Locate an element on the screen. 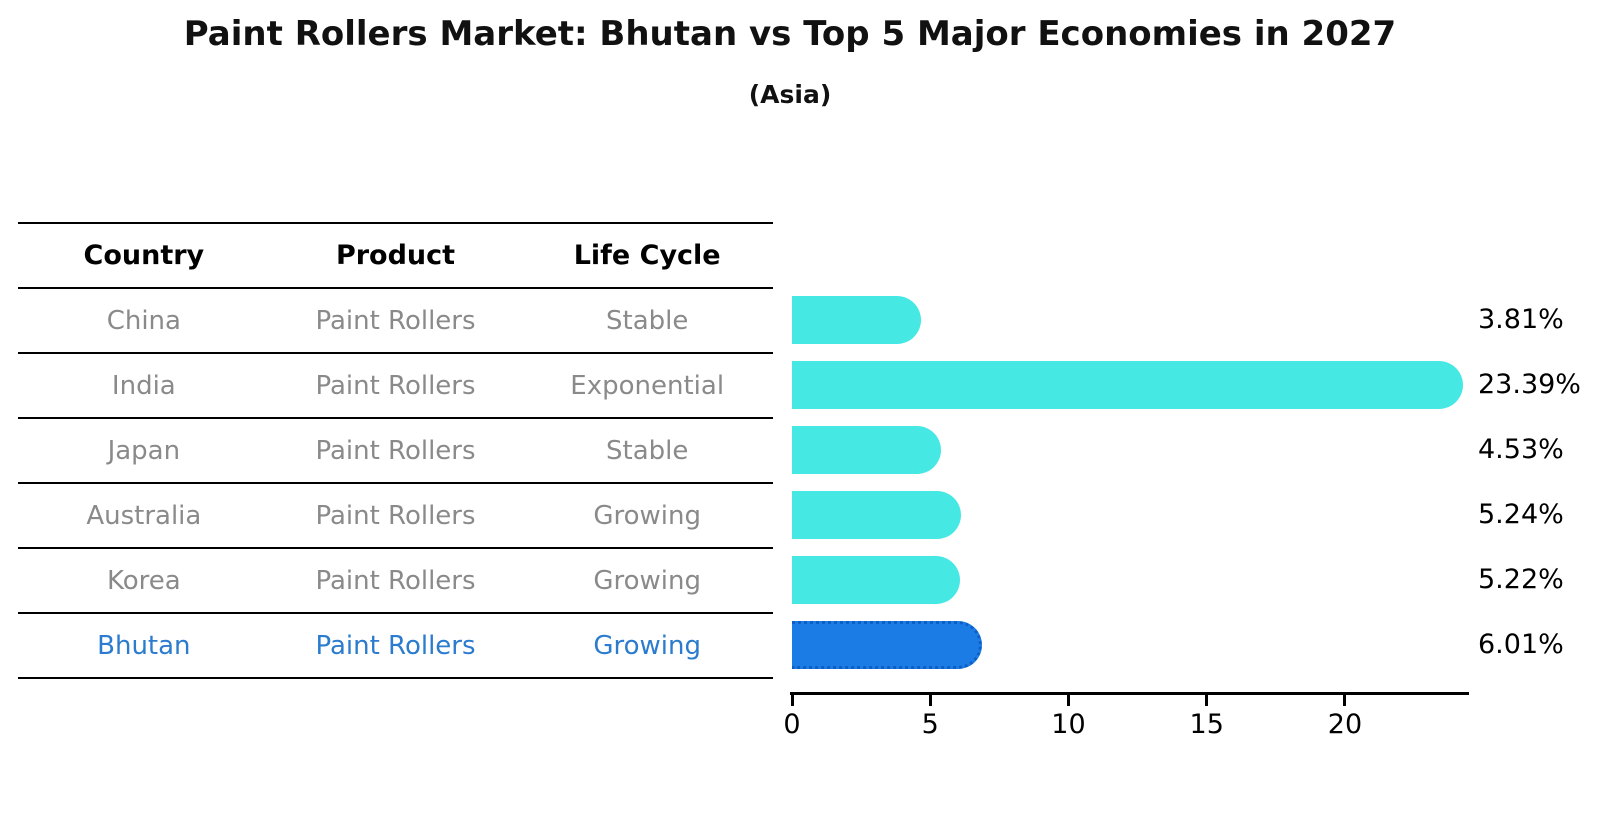  table-row: China Paint Rollers Stable is located at coordinates (395, 321).